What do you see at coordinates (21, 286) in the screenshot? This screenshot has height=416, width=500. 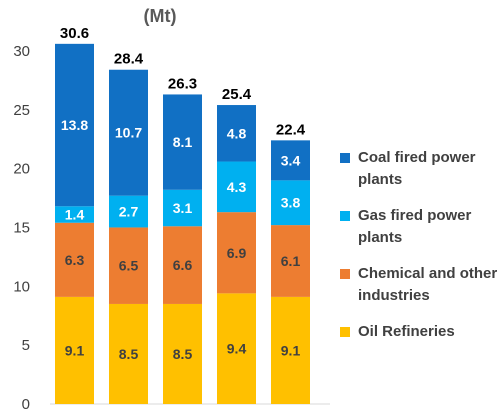 I see `y-tick-label: 10` at bounding box center [21, 286].